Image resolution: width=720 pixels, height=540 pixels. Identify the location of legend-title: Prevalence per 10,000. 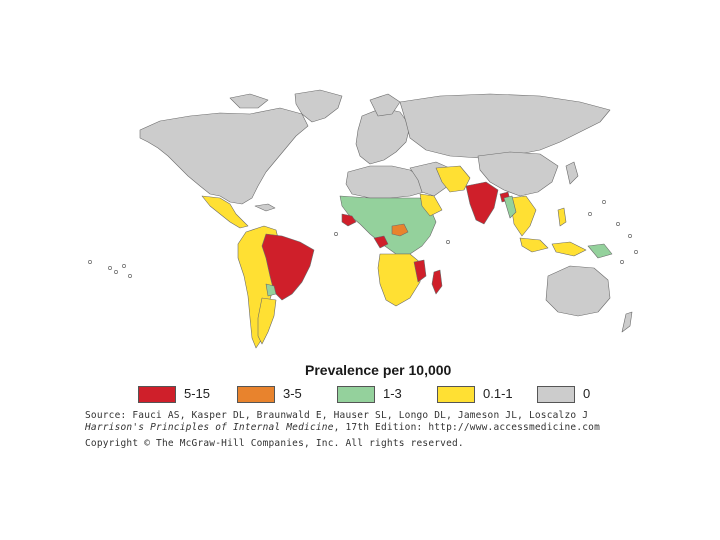
(378, 370).